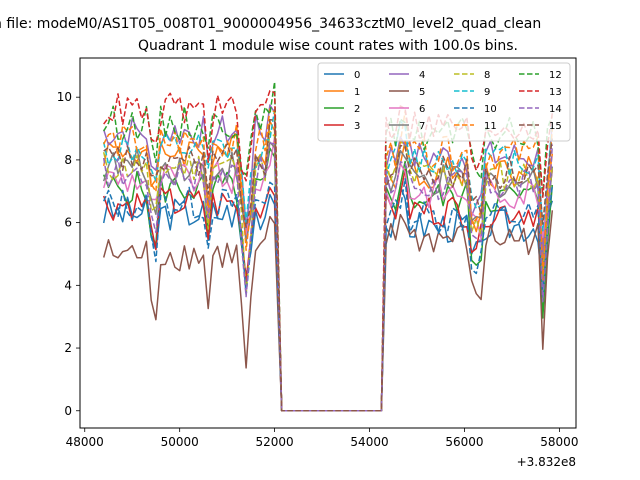  Describe the element at coordinates (490, 109) in the screenshot. I see `legend-label-10: 10` at that location.